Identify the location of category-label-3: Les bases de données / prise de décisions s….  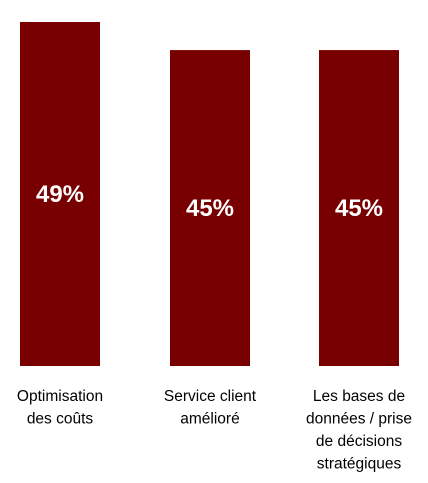
(359, 430).